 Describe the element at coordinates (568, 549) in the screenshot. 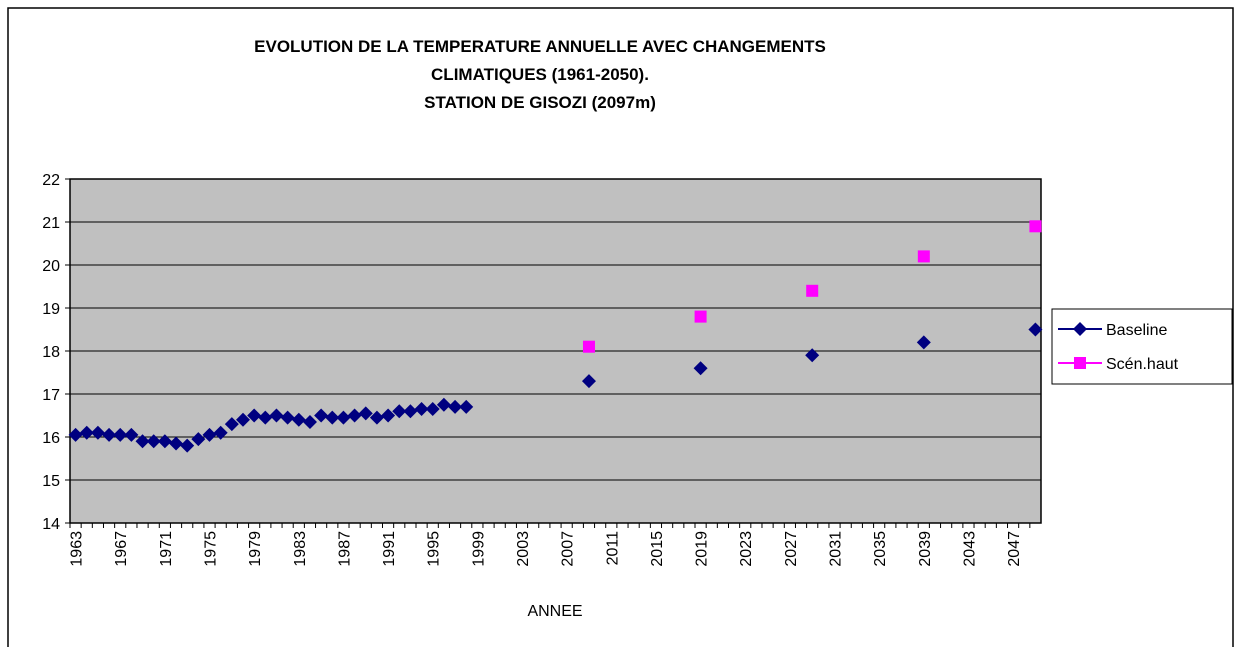

I see `x-tick-label: 2007` at that location.